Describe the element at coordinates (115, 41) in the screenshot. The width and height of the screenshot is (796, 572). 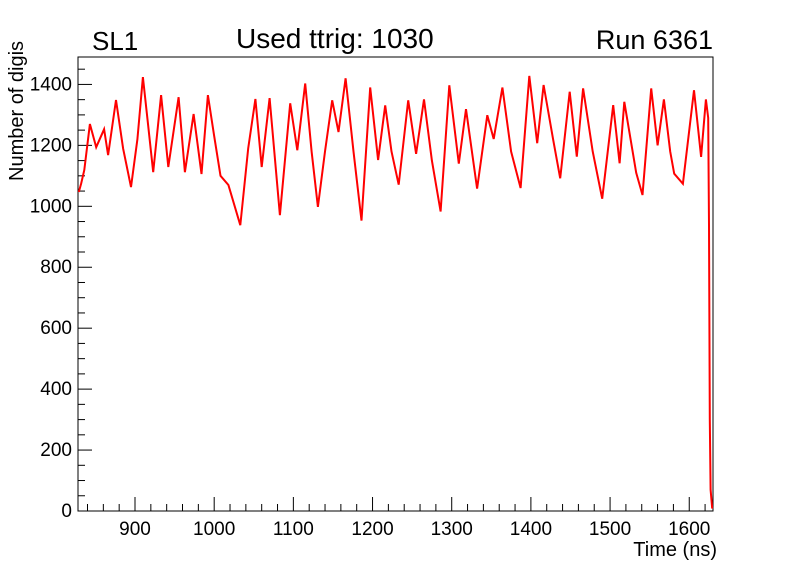
I see `pad-title-left: SL1` at that location.